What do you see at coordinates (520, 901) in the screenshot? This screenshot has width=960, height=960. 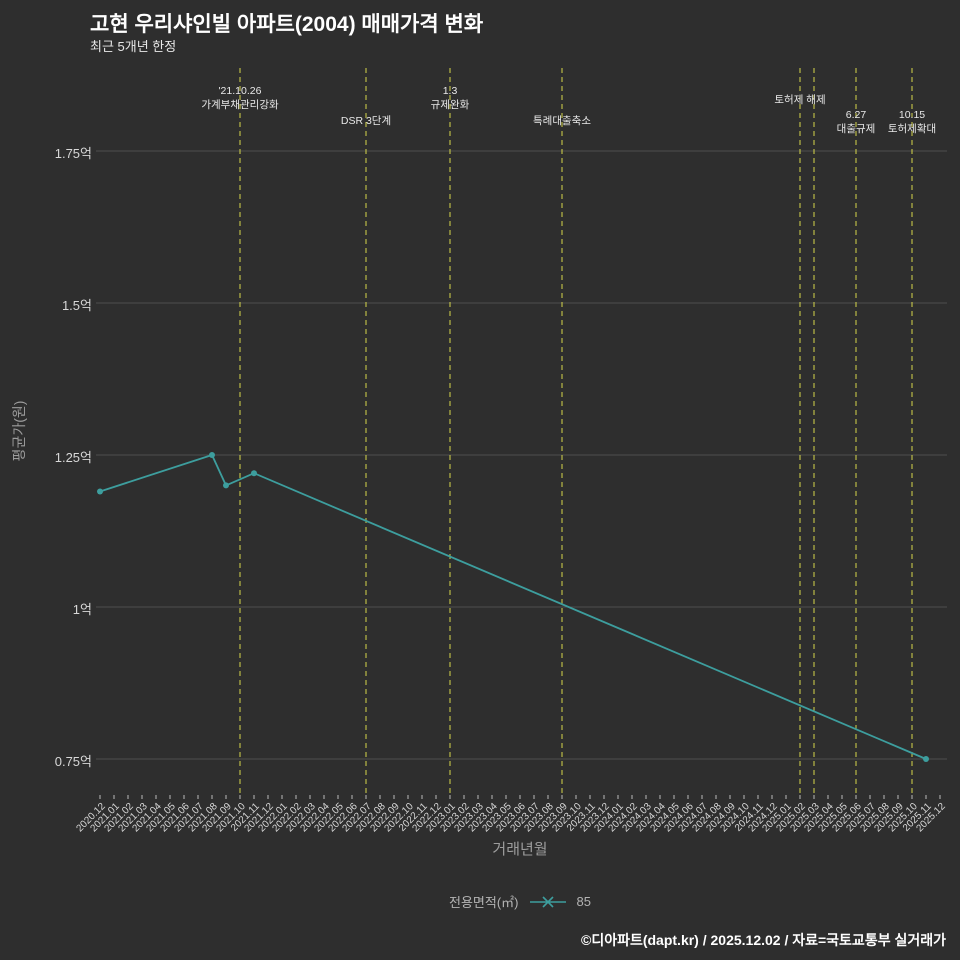 I see `legend: 전용면적(㎡) 85` at bounding box center [520, 901].